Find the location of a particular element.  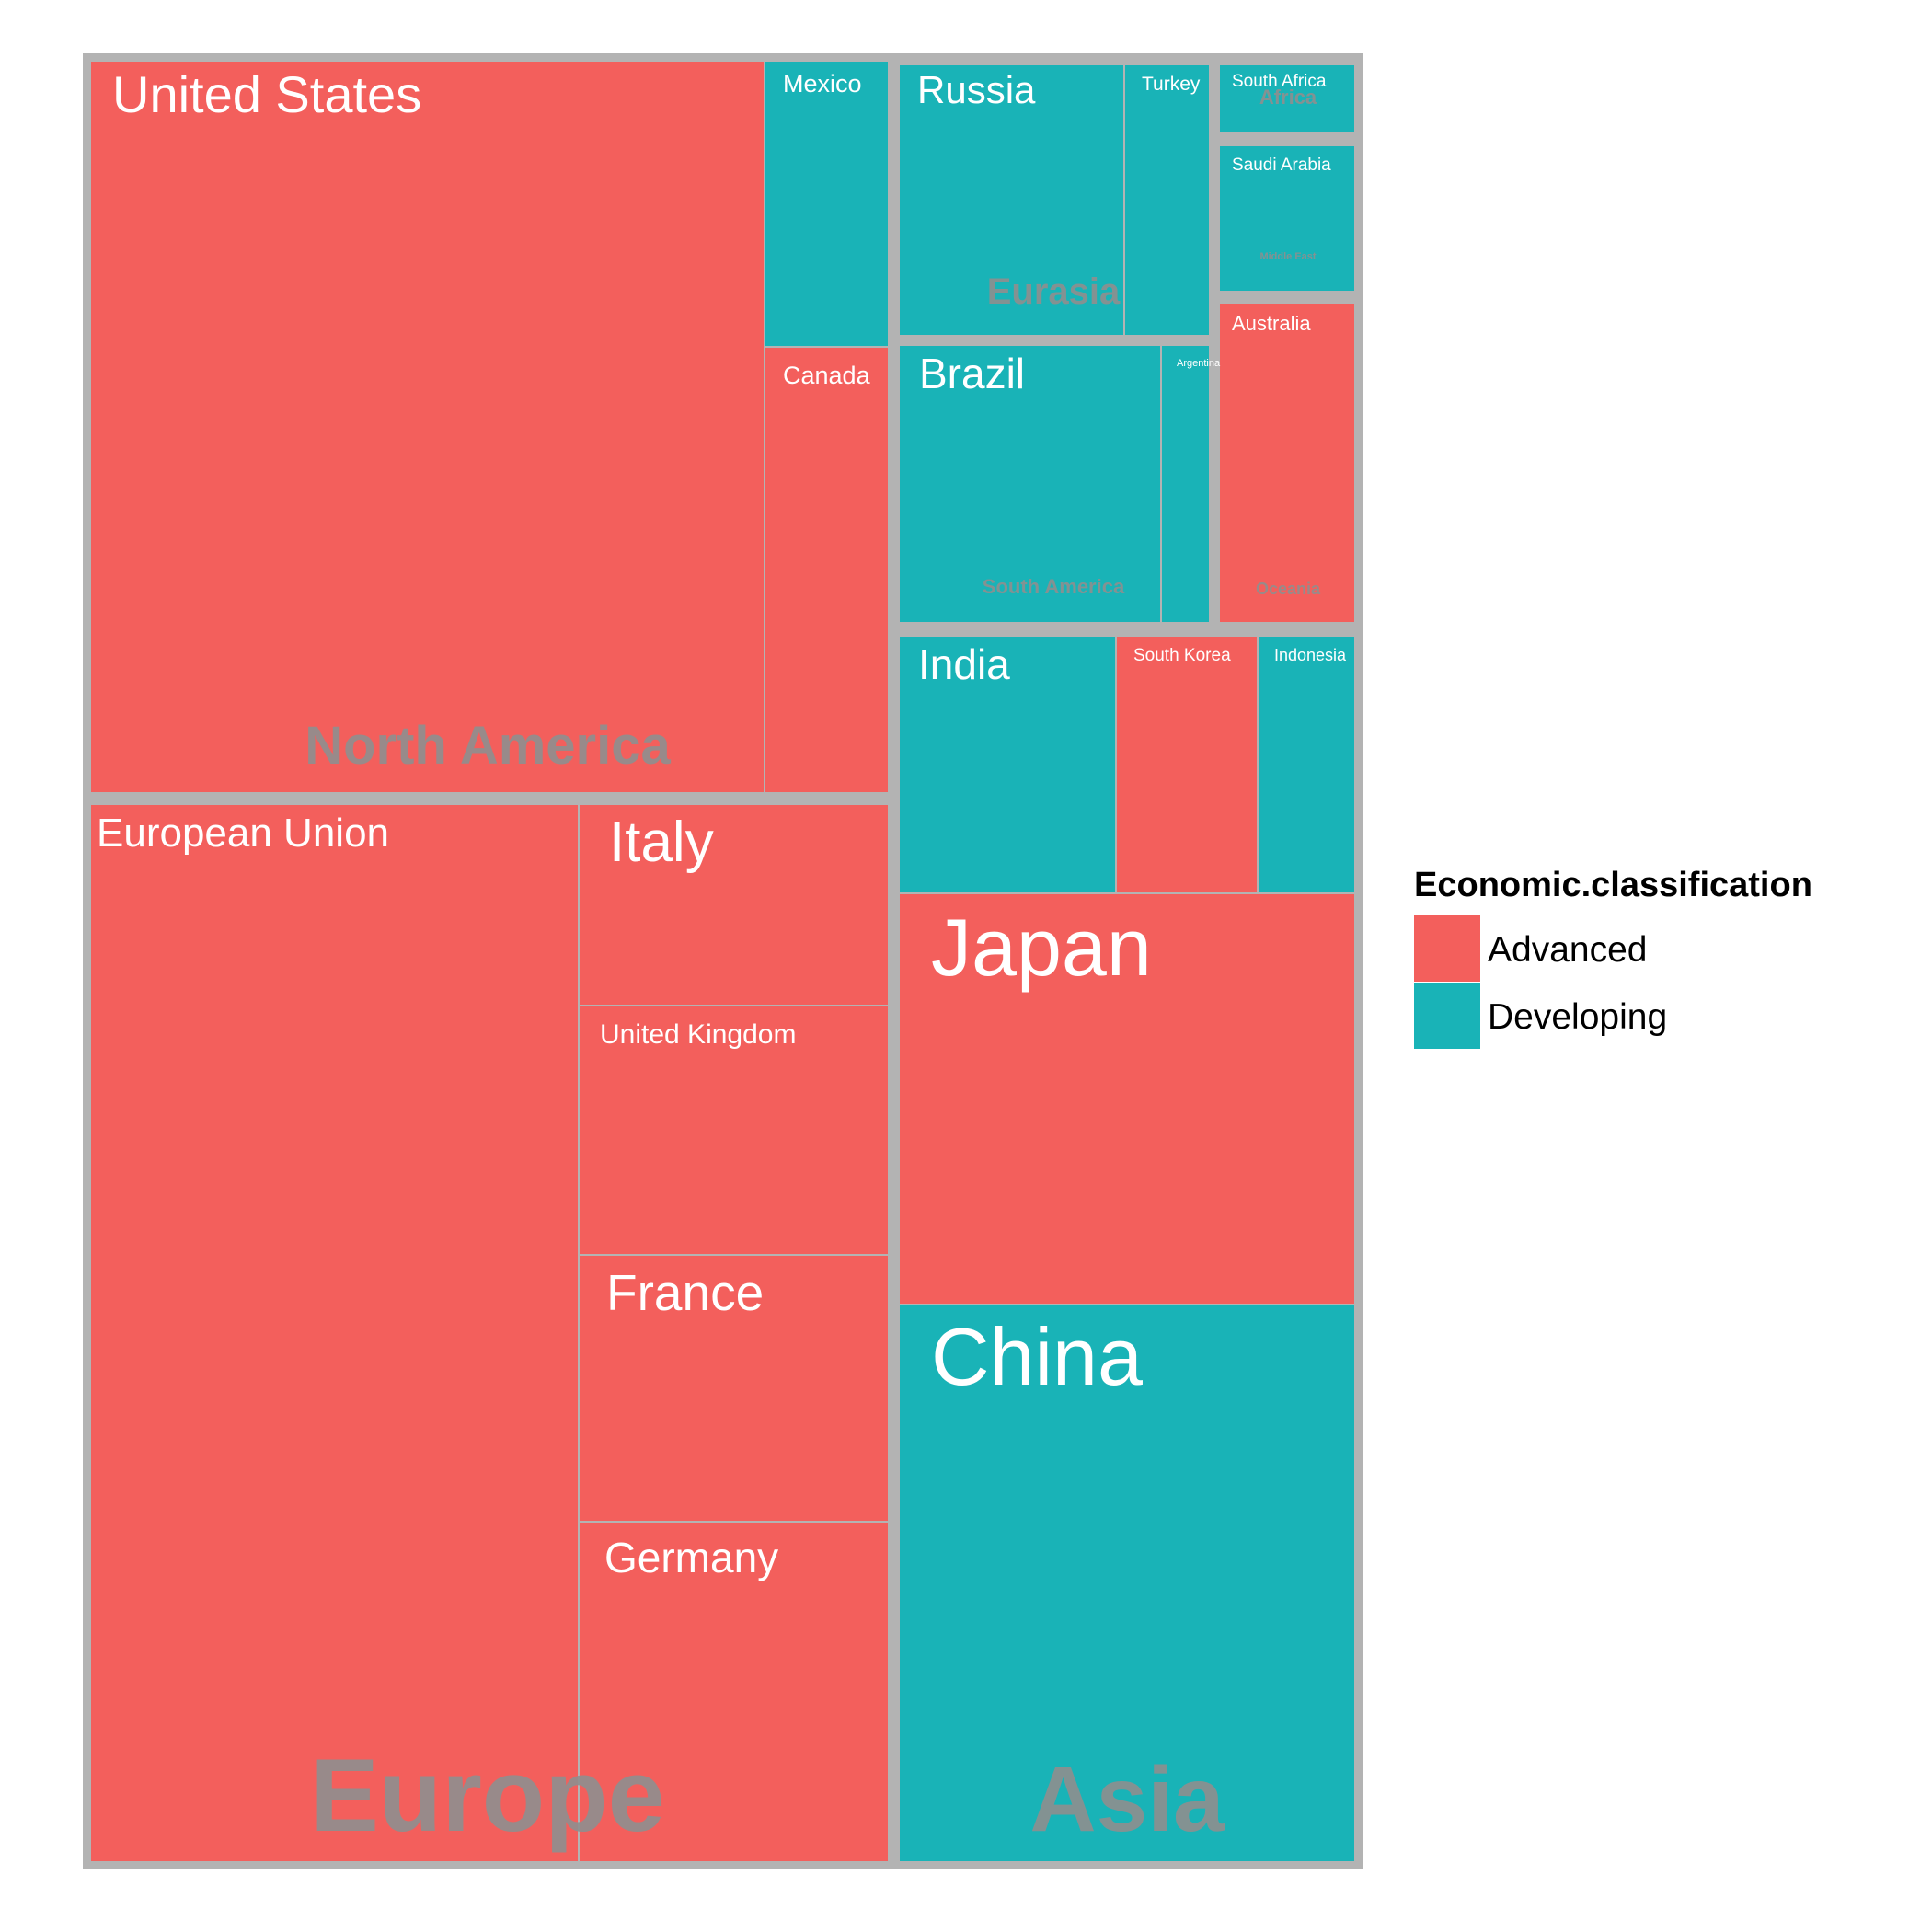

tile-label-turkey: Turkey is located at coordinates (1171, 84).